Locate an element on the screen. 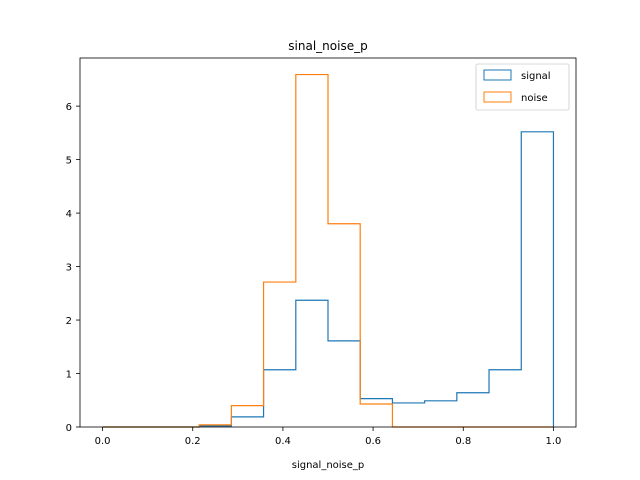  y-tick-label: 4 is located at coordinates (69, 214).